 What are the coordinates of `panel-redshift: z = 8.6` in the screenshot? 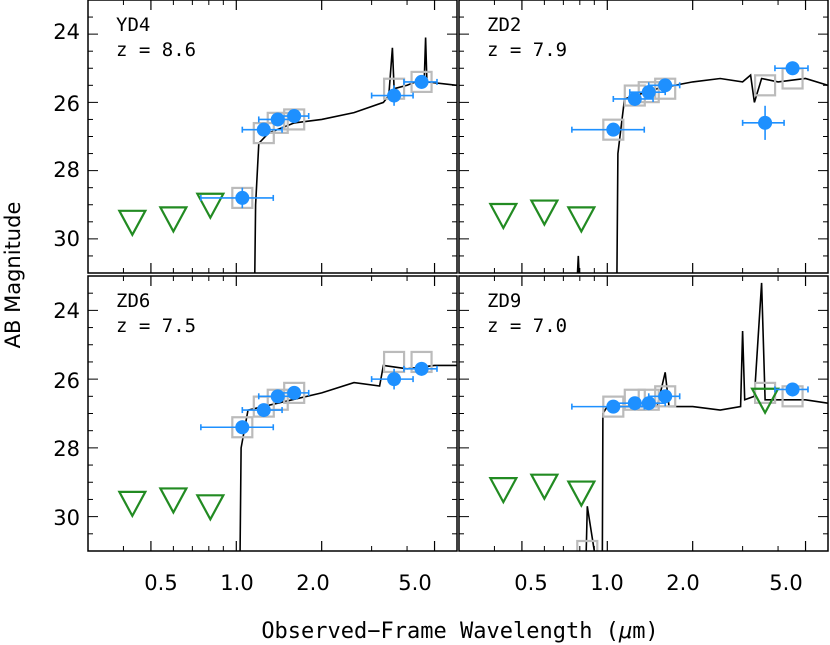 It's located at (156, 50).